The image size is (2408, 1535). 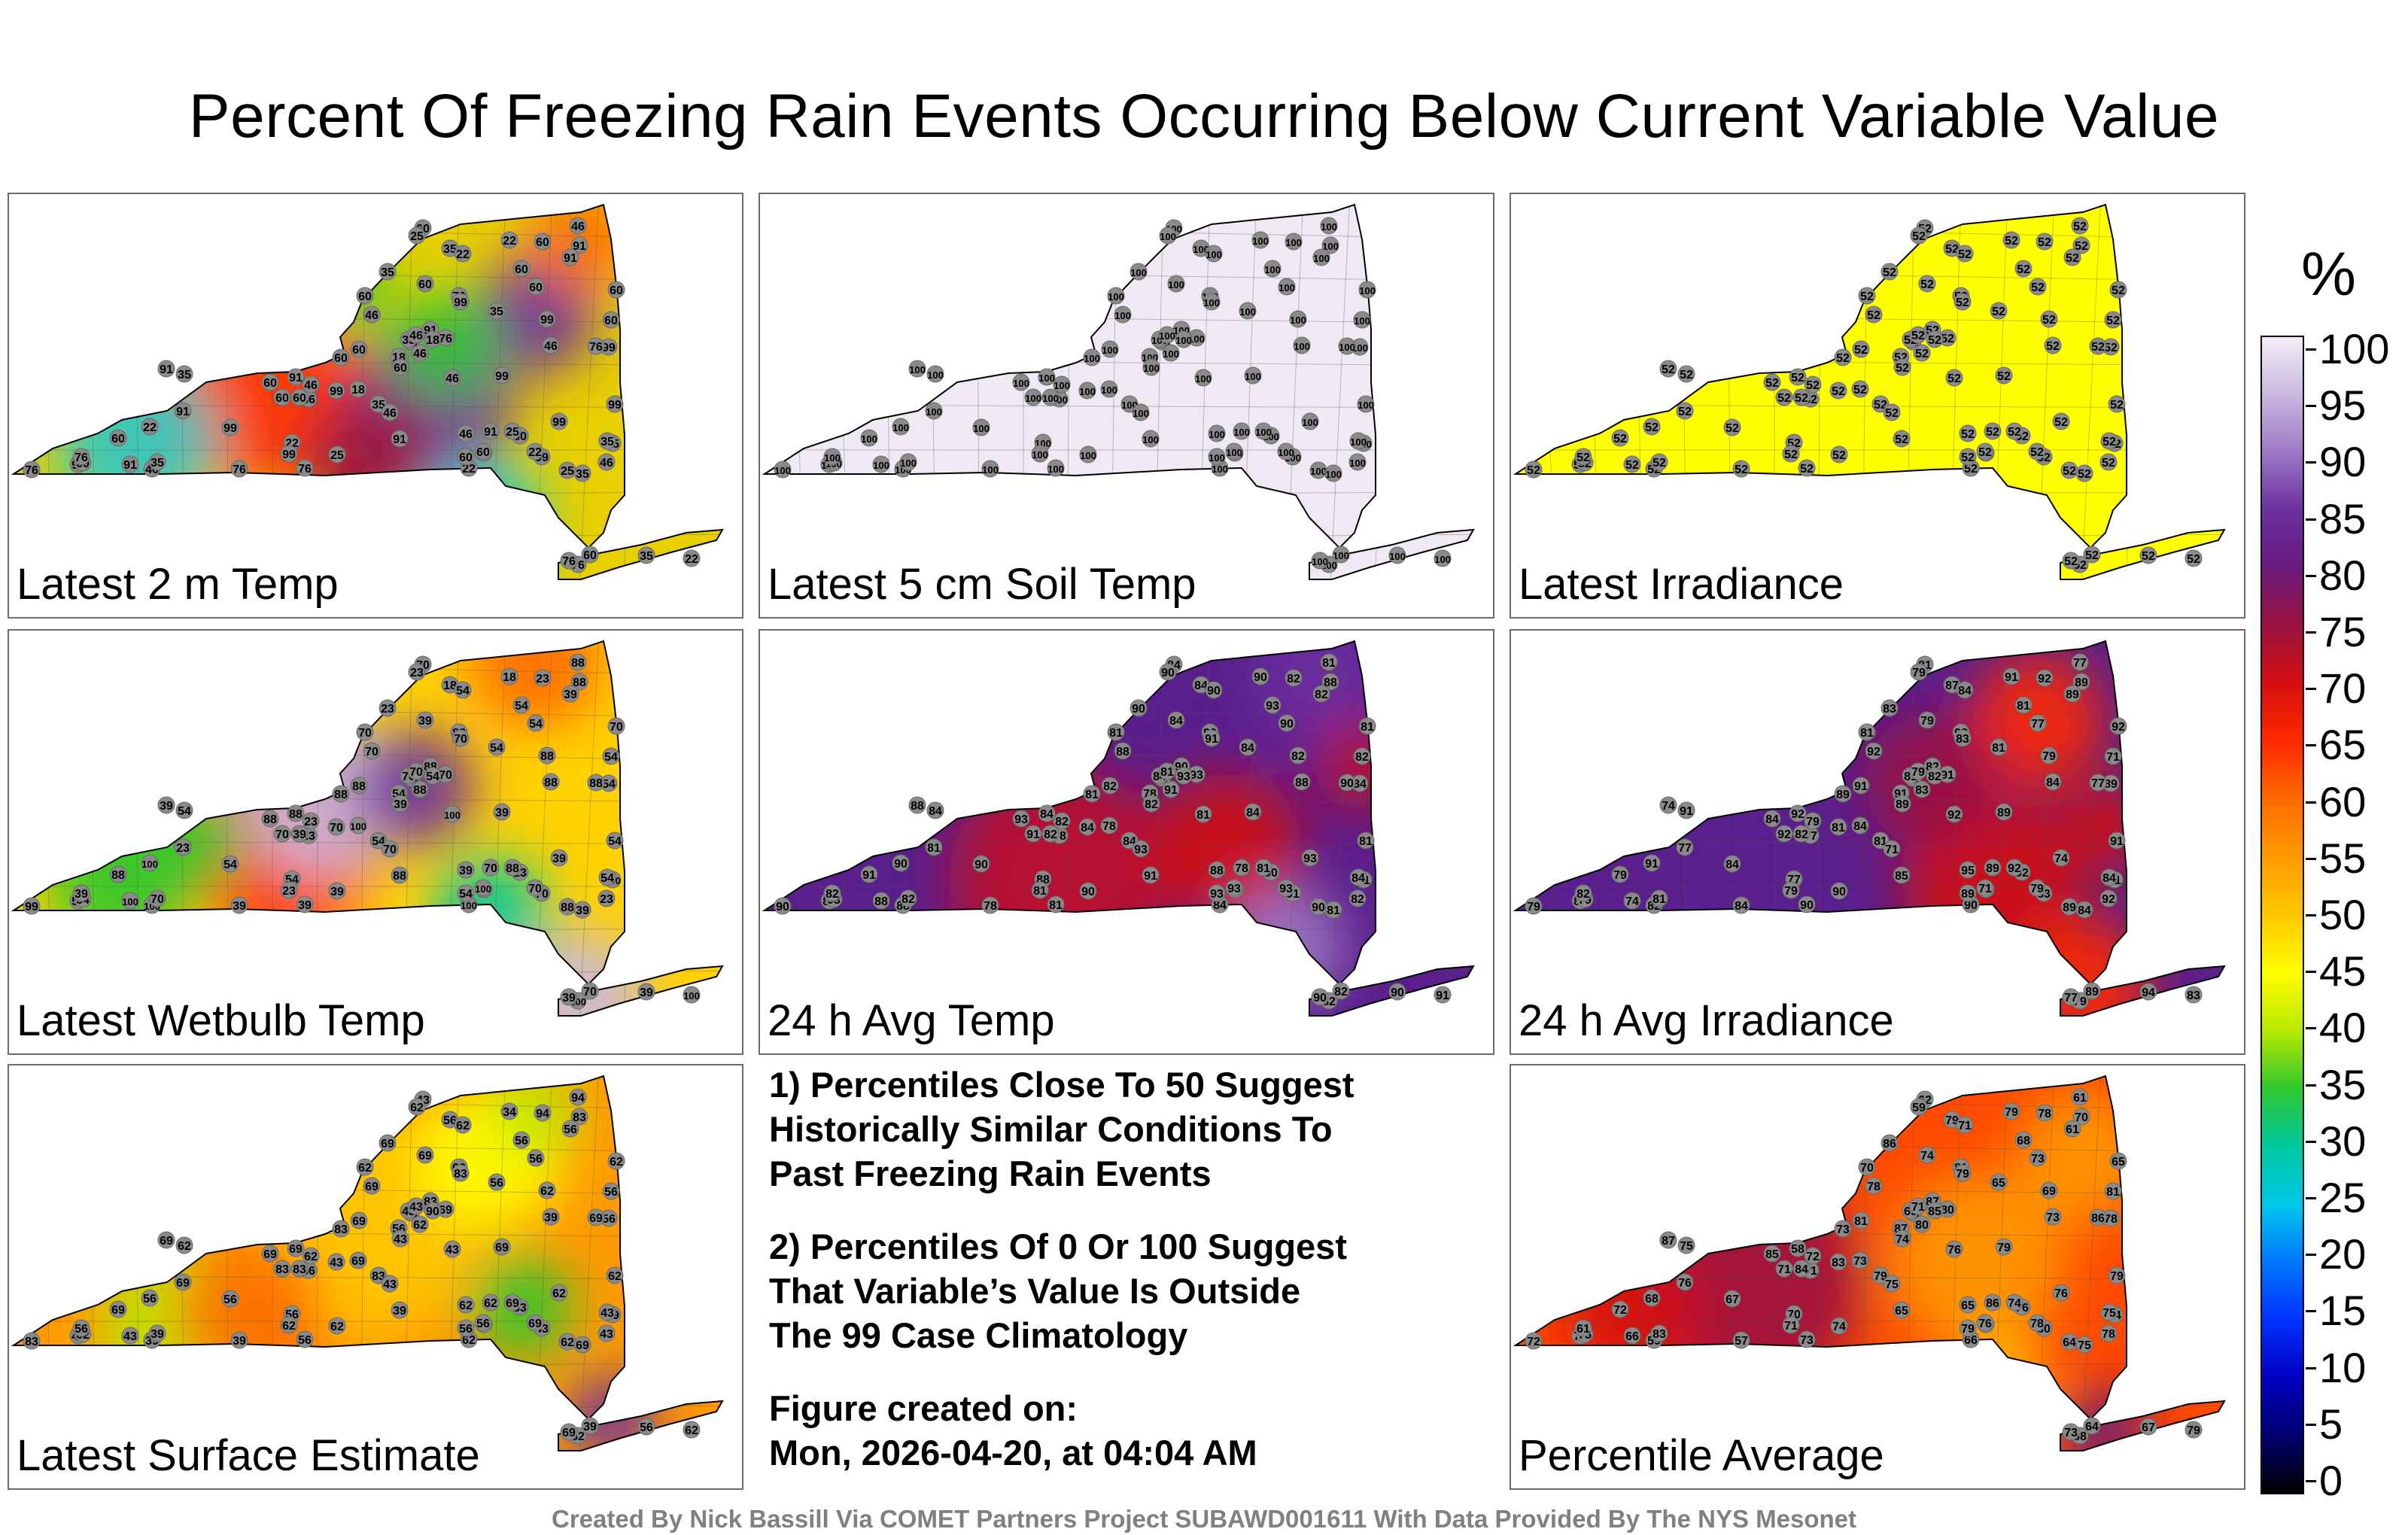 What do you see at coordinates (31, 1342) in the screenshot?
I see `station-value: 83` at bounding box center [31, 1342].